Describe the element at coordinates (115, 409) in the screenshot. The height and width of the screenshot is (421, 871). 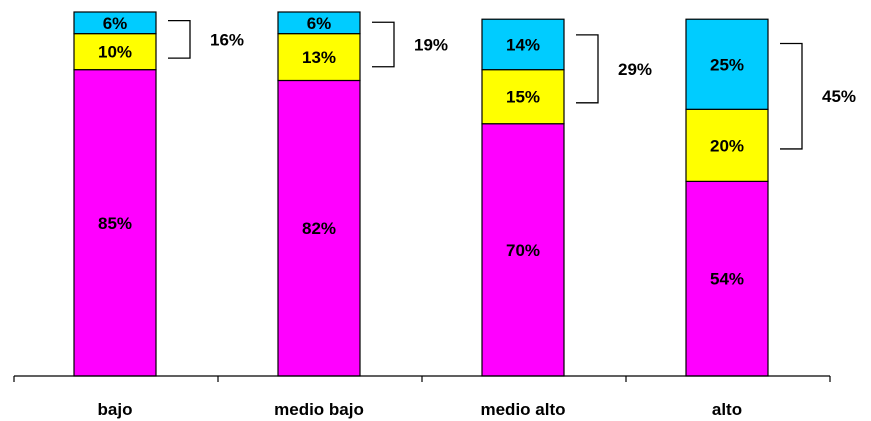
I see `category-label: bajo` at that location.